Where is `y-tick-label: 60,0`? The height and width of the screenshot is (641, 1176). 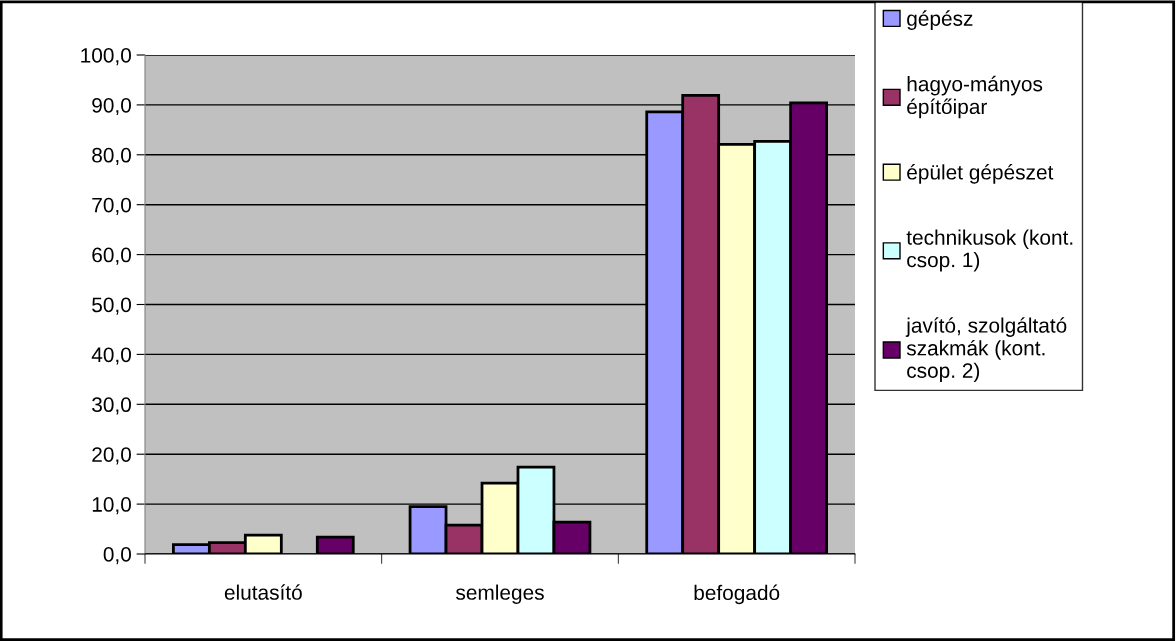
y-tick-label: 60,0 is located at coordinates (111, 256).